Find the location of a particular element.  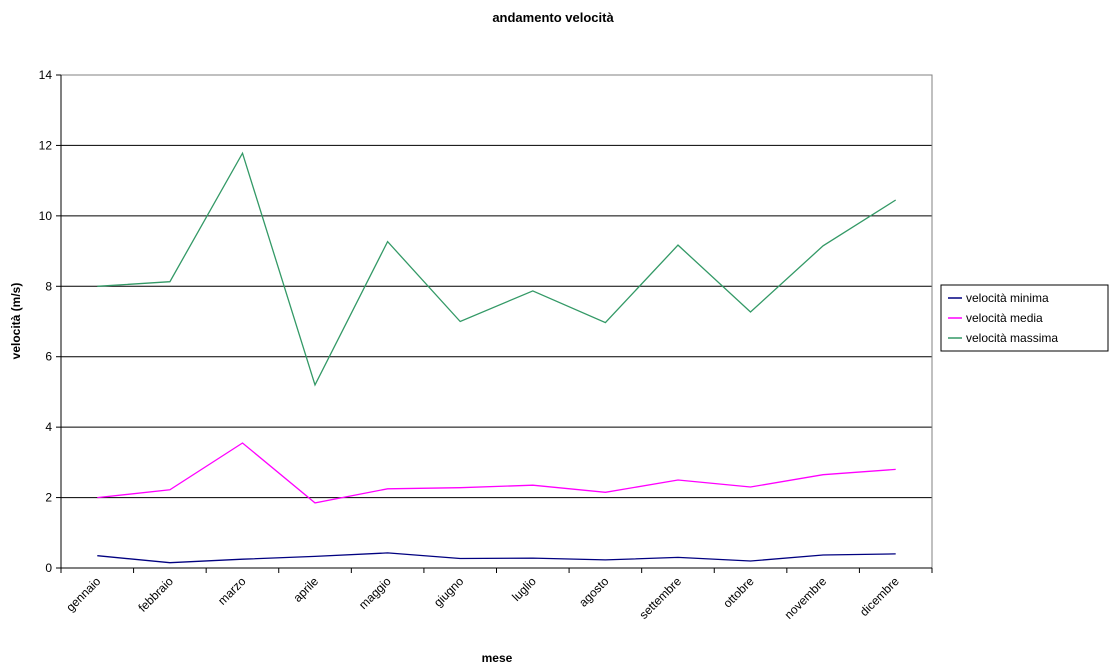

x-tick-label: gennaio is located at coordinates (83, 594).